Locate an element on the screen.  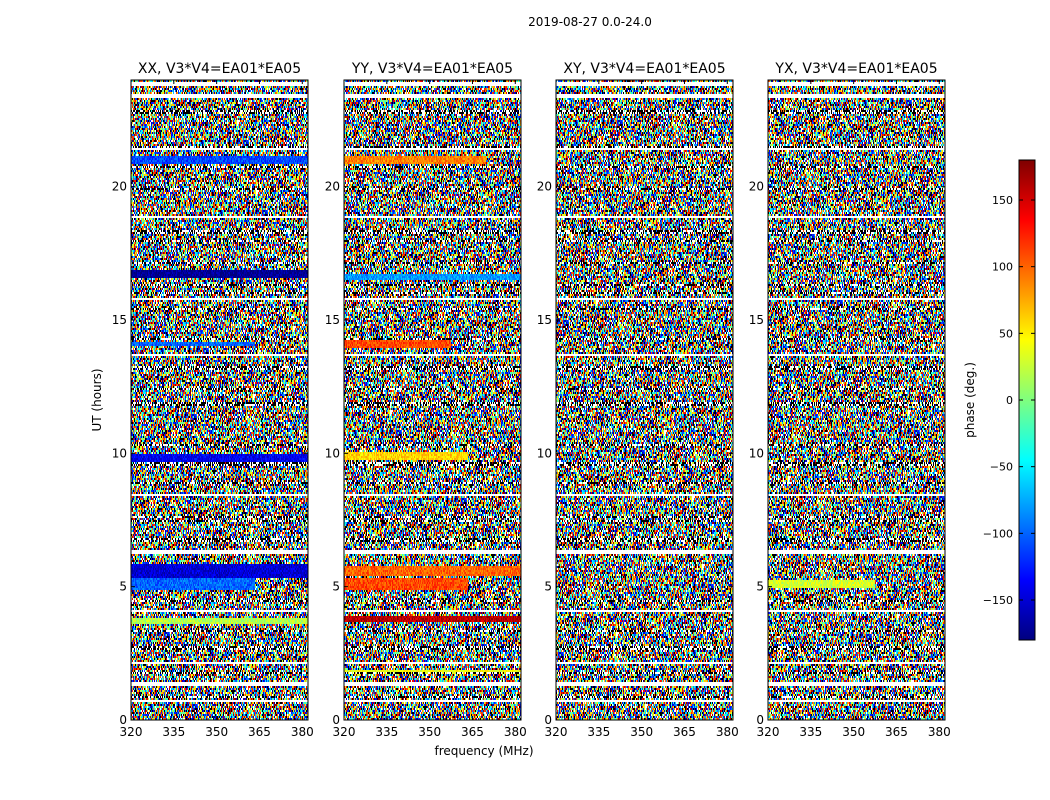
colorbar-tick-label: −50 is located at coordinates (1001, 467).